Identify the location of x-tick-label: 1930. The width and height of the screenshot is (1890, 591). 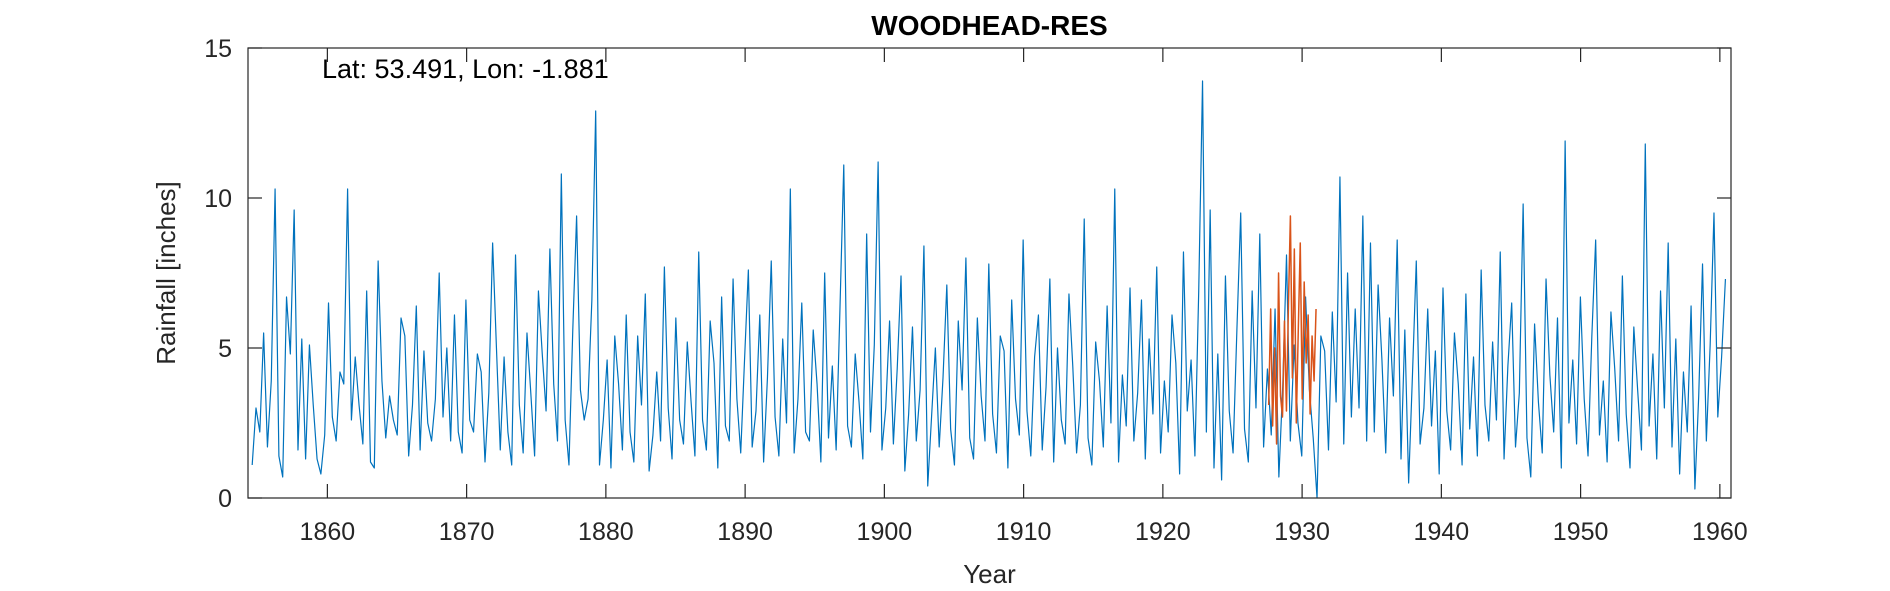
(1302, 532).